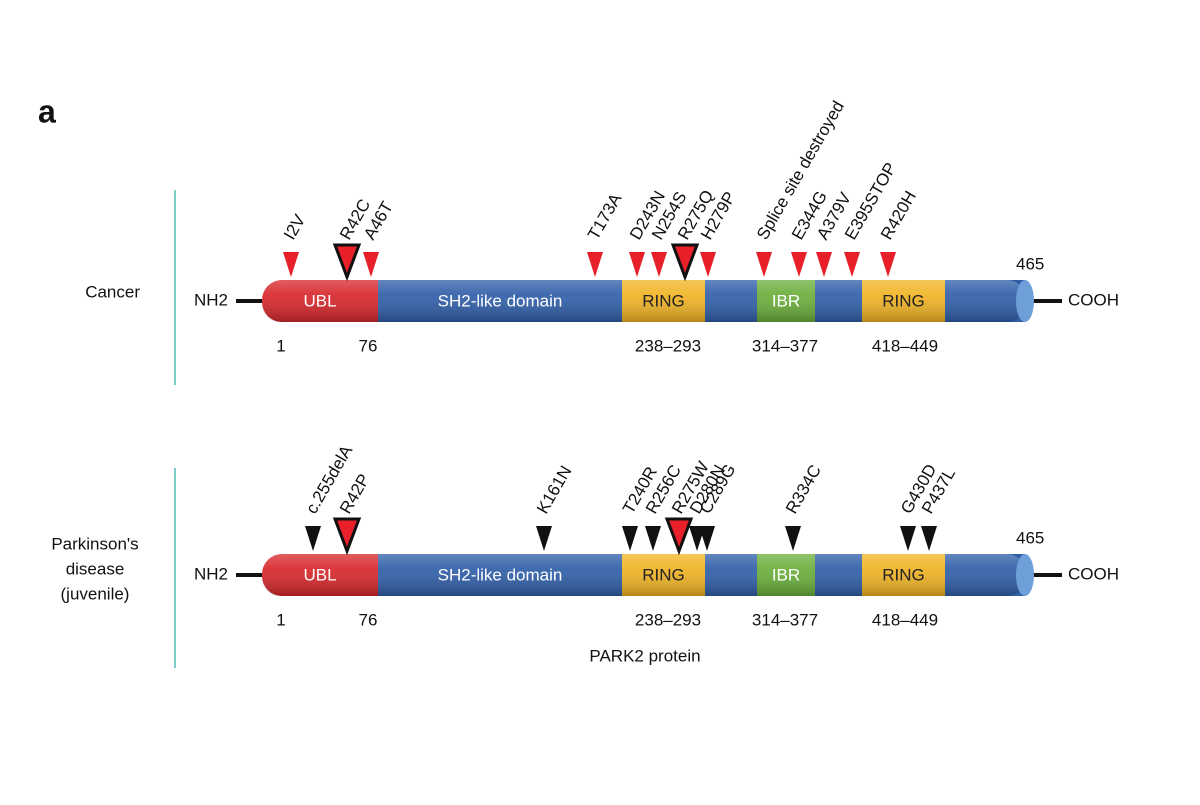 Image resolution: width=1200 pixels, height=805 pixels. Describe the element at coordinates (95, 568) in the screenshot. I see `track-label: disease` at that location.